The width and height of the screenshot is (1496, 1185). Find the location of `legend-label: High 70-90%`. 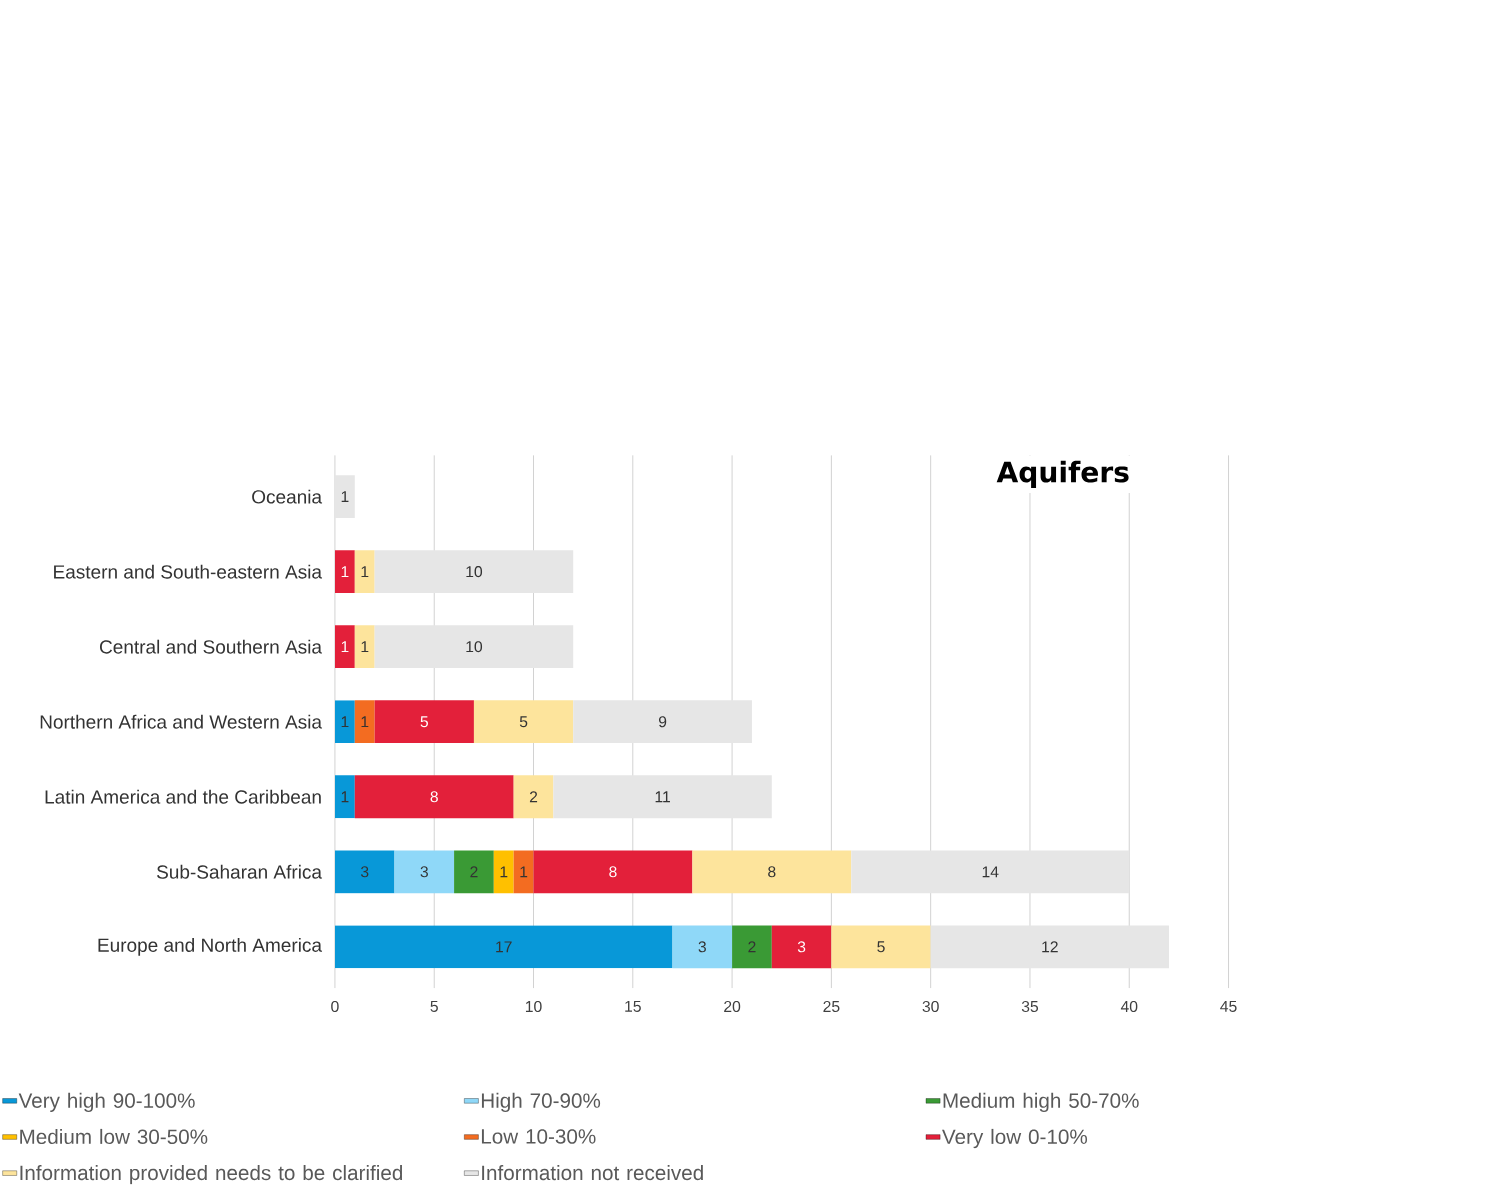

legend-label: High 70-90% is located at coordinates (541, 1103).